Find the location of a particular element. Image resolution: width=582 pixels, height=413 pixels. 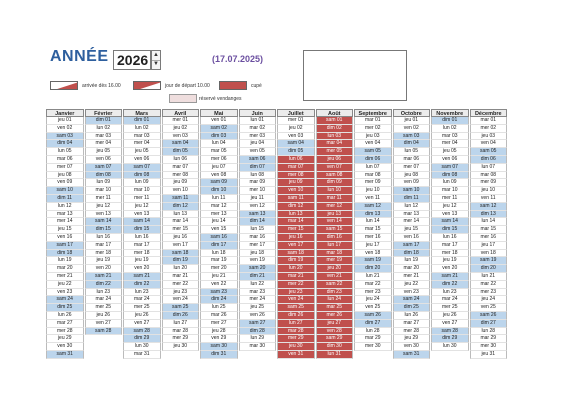

day-cell: mer 13 is located at coordinates (219, 214).